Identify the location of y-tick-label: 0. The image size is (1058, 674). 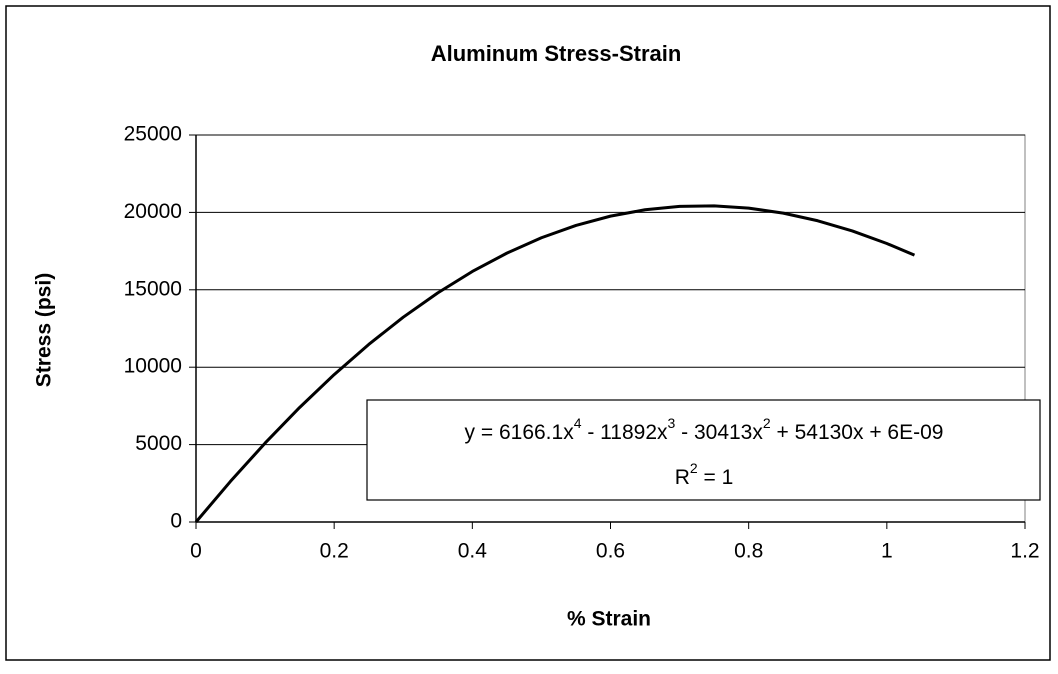
(176, 521).